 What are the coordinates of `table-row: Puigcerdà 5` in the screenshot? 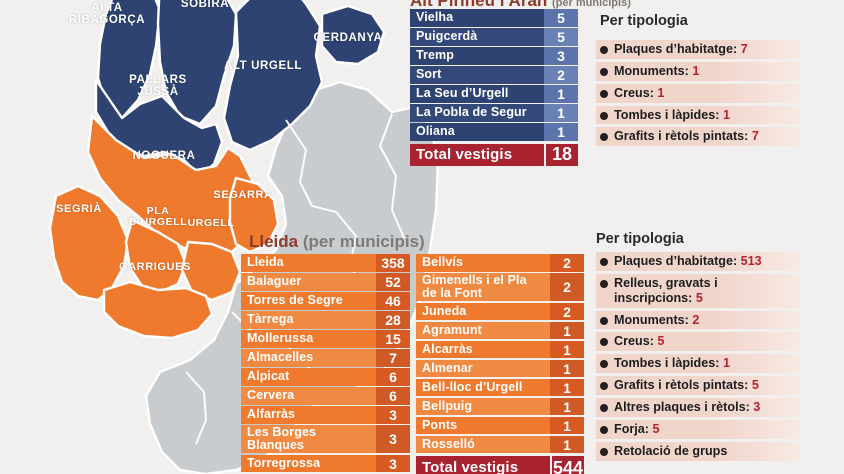 It's located at (494, 37).